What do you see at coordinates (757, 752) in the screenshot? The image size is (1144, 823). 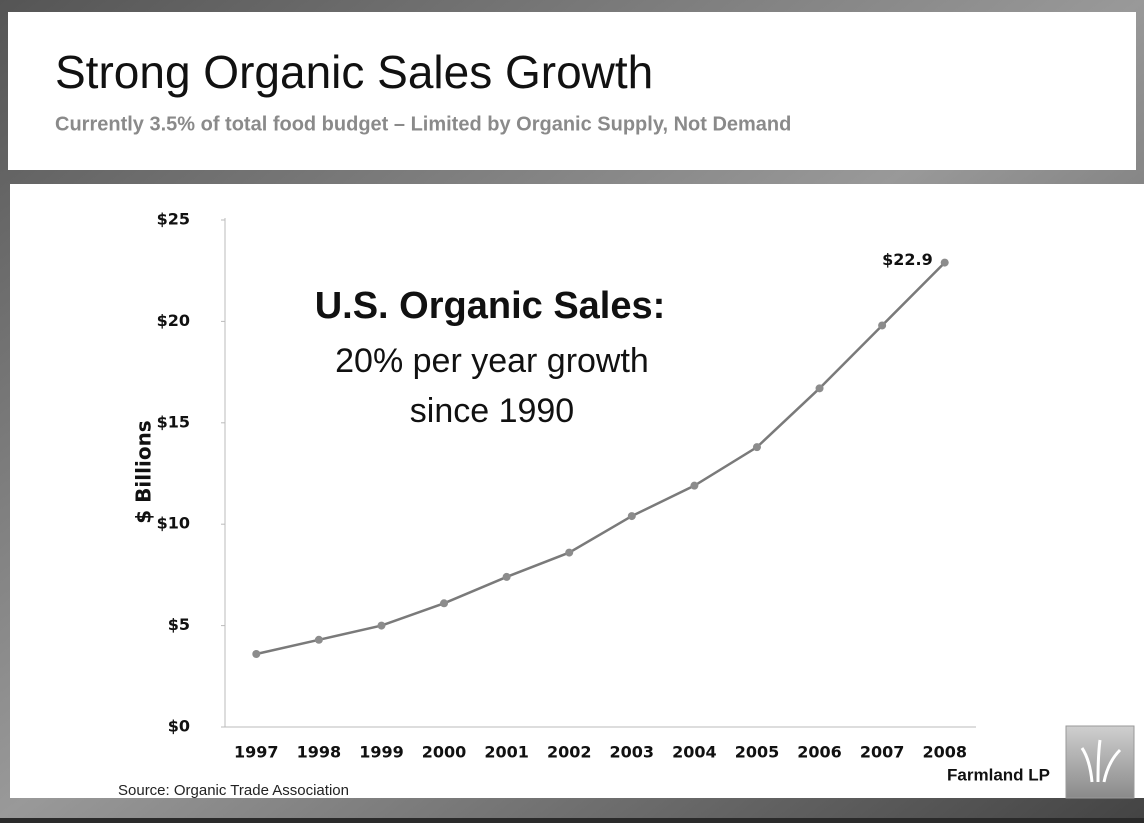 I see `x-tick-label: 2005` at bounding box center [757, 752].